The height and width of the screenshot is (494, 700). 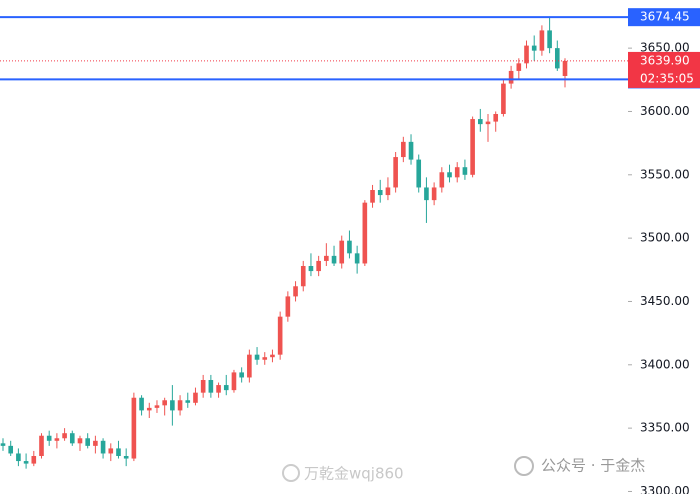 I want to click on price-label-bg, so click(x=664, y=17).